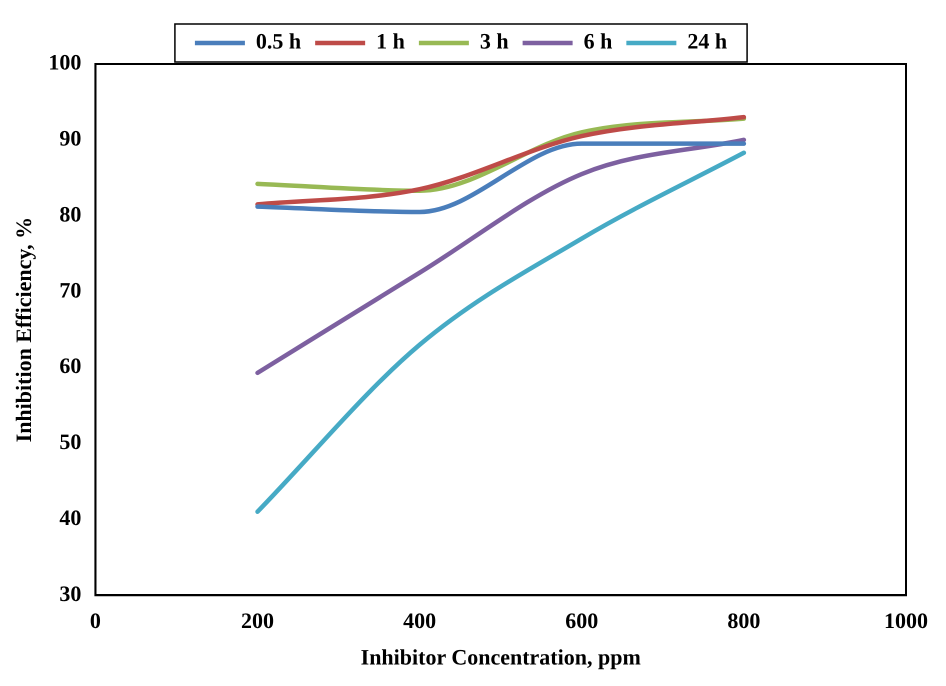 The width and height of the screenshot is (946, 686). Describe the element at coordinates (494, 41) in the screenshot. I see `legend-label: 3 h` at that location.